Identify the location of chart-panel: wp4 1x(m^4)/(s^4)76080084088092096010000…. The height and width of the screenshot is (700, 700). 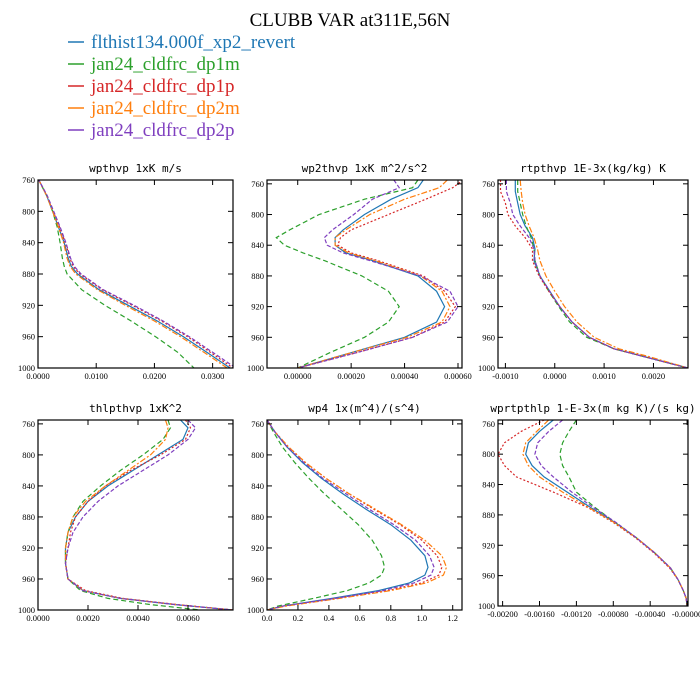
(355, 512).